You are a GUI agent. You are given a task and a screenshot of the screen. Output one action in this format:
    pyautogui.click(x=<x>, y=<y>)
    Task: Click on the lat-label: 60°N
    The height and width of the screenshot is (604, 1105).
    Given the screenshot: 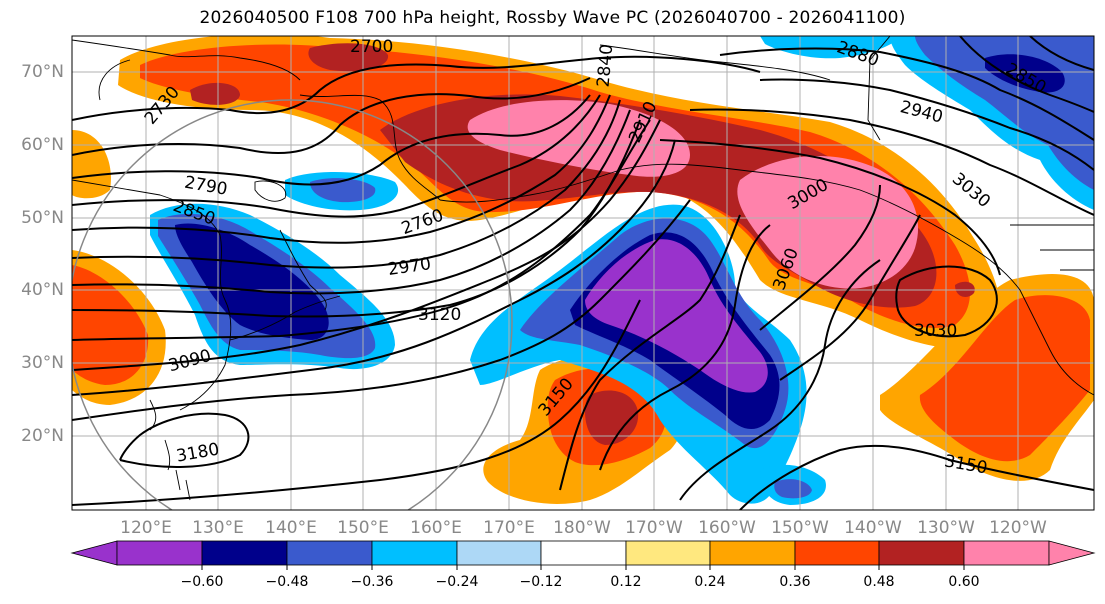 What is the action you would take?
    pyautogui.click(x=42, y=145)
    